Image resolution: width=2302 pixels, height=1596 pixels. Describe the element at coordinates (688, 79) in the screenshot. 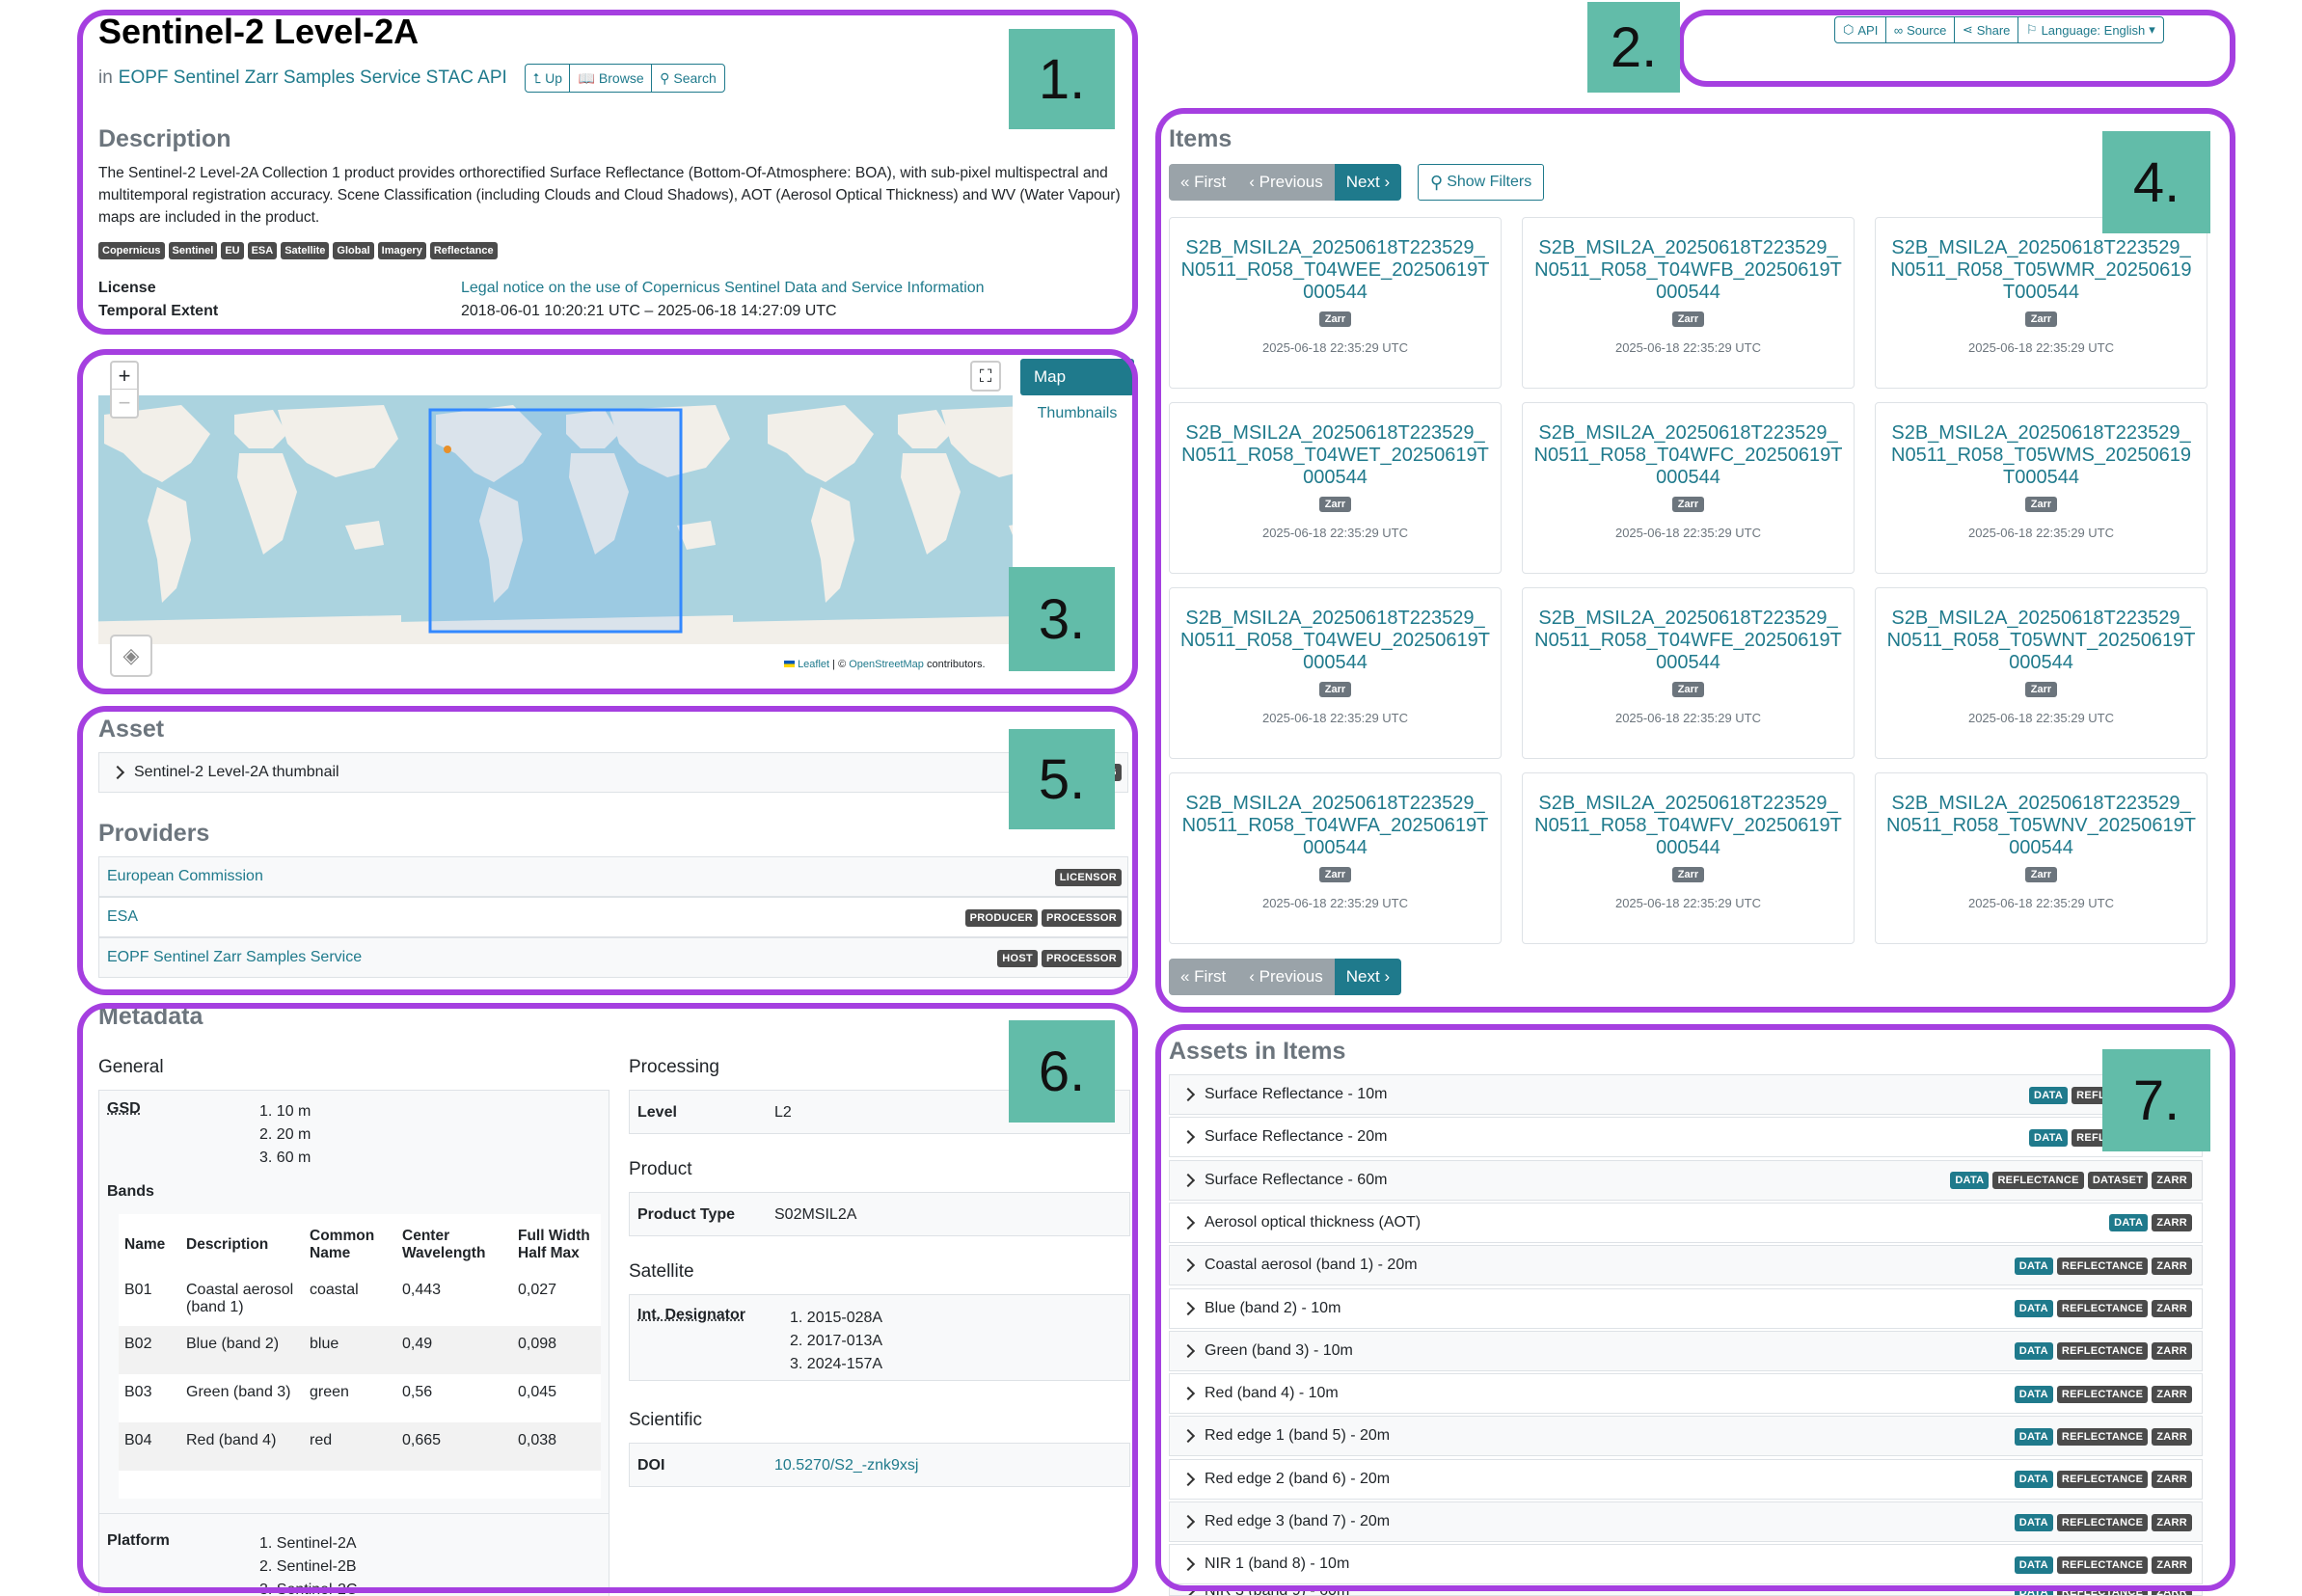

I see `search-button: ⚲ Search` at that location.